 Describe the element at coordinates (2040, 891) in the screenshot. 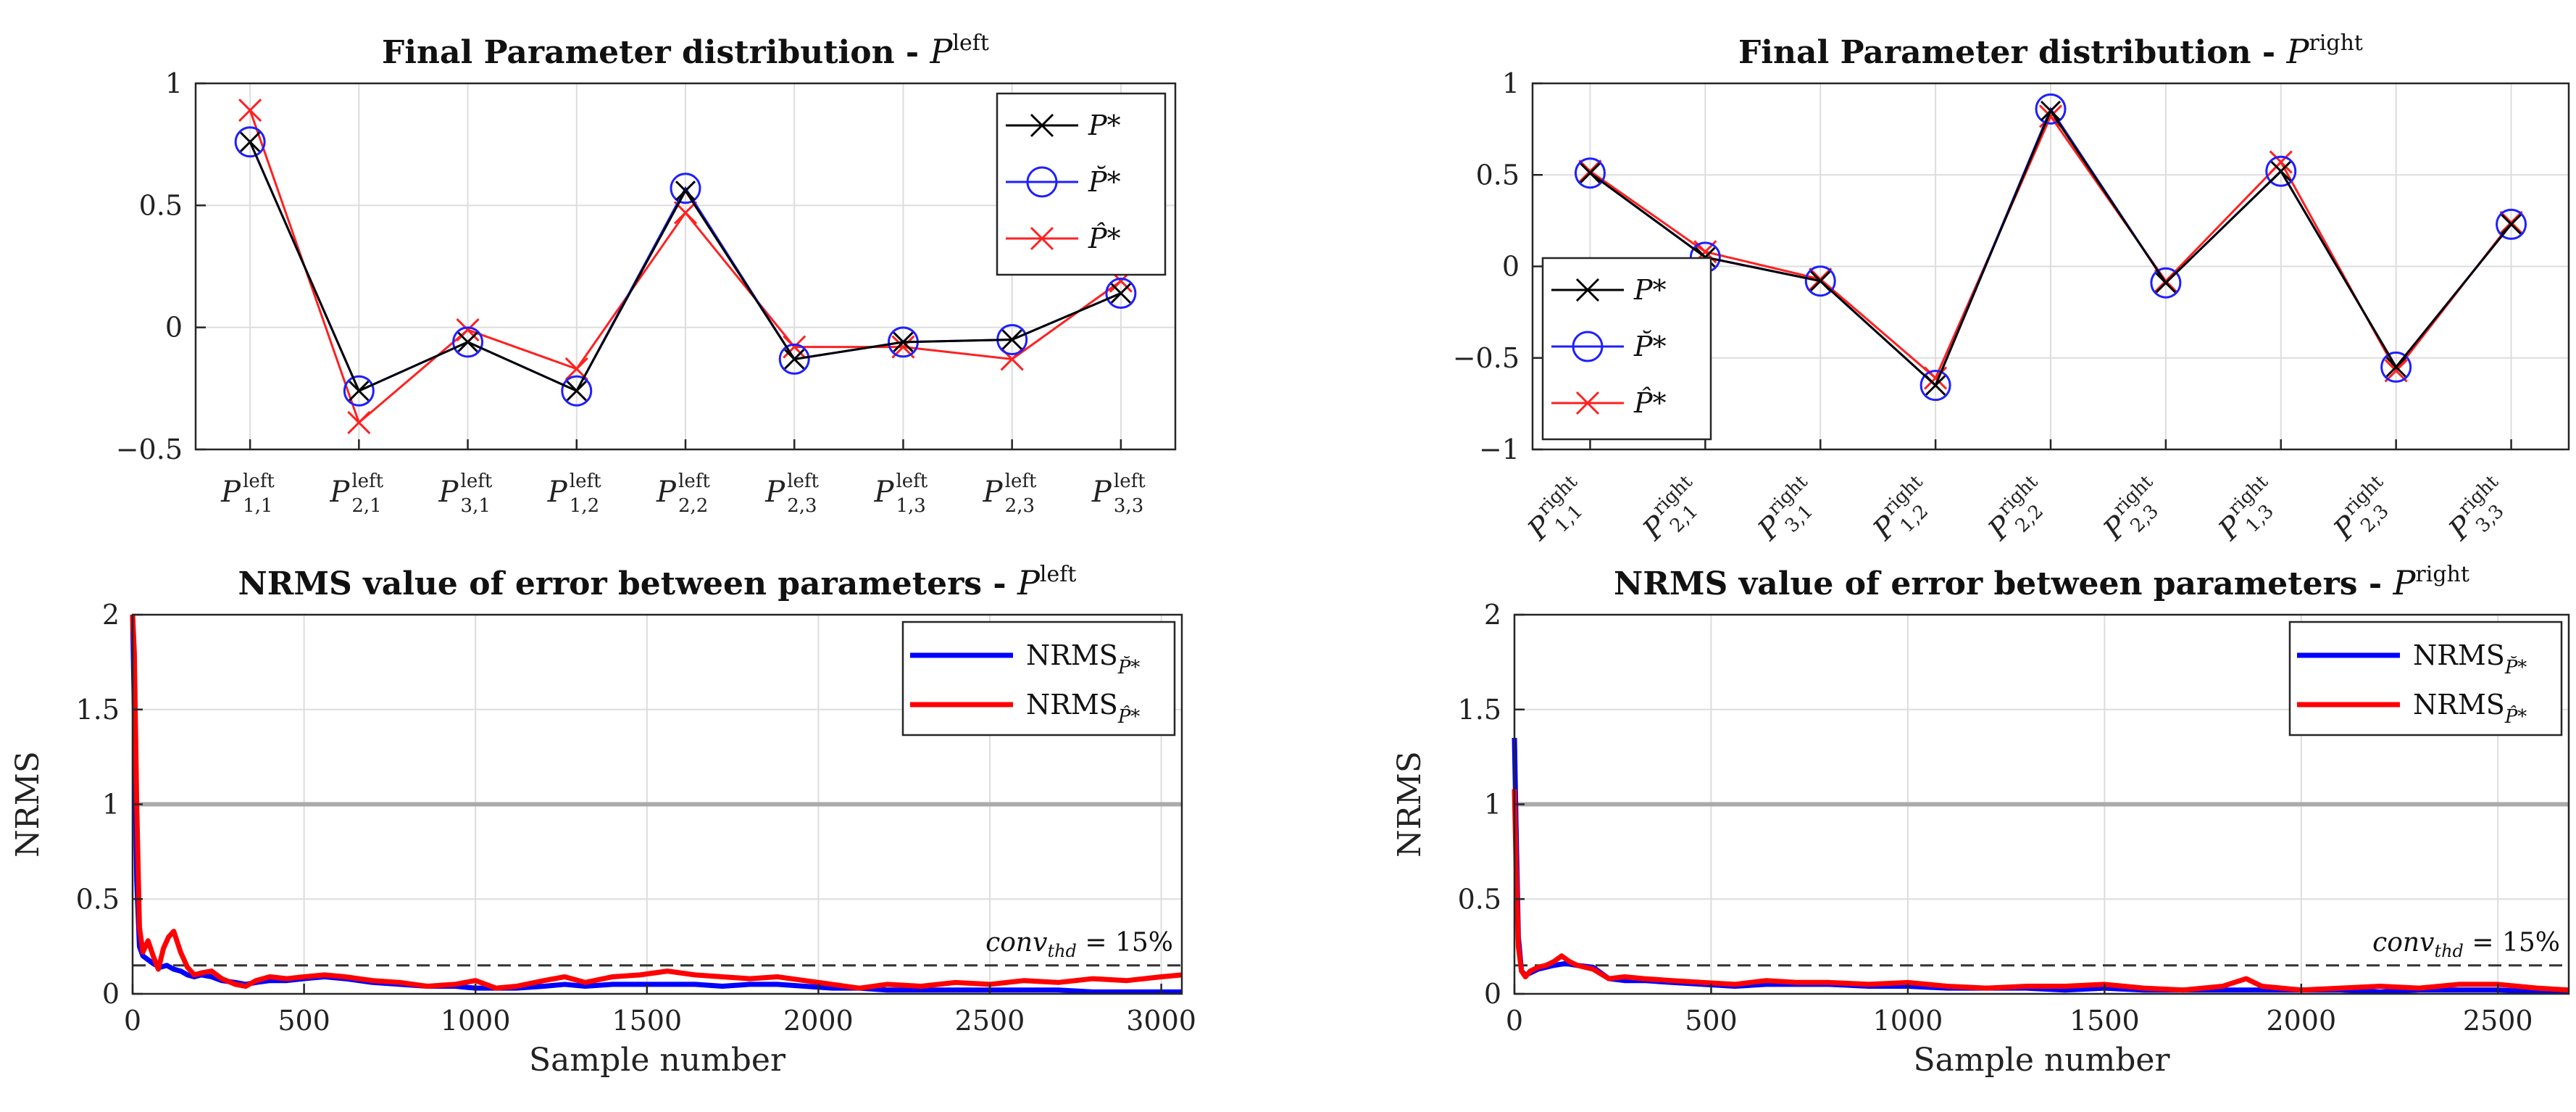

I see `nrms_hat-line` at that location.